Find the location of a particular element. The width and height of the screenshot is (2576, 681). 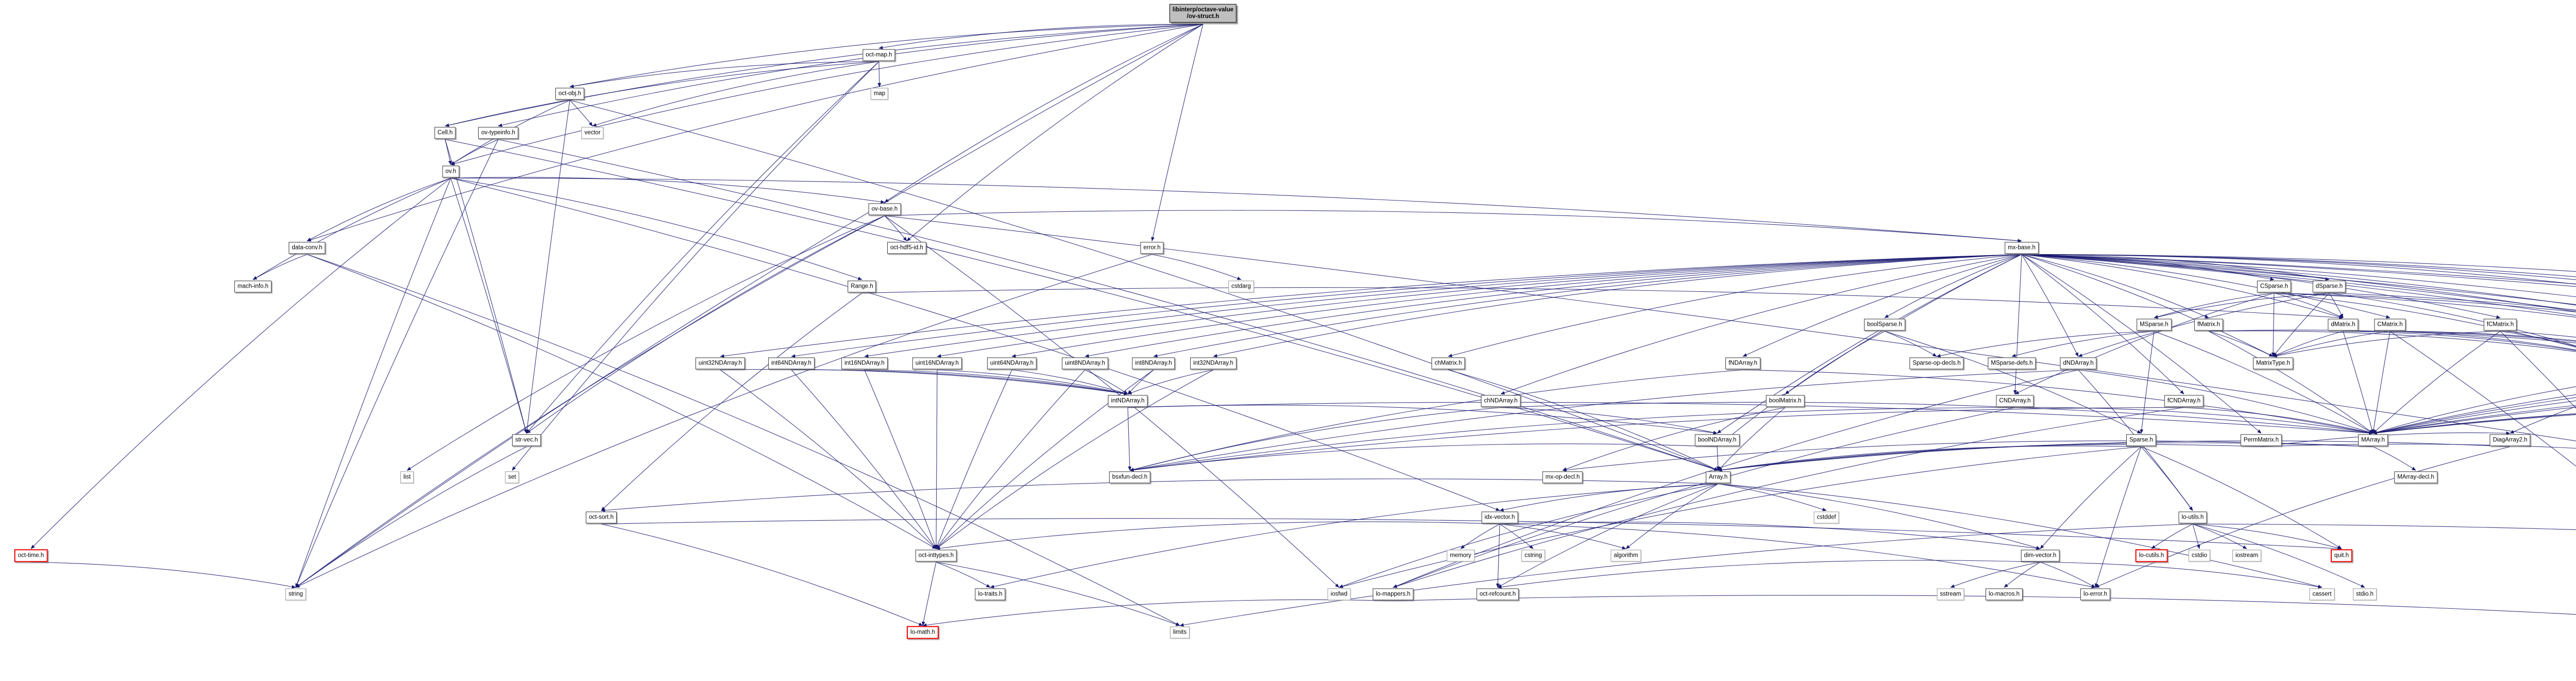

node-uint8nda: uint8NDArray.h is located at coordinates (1085, 363).